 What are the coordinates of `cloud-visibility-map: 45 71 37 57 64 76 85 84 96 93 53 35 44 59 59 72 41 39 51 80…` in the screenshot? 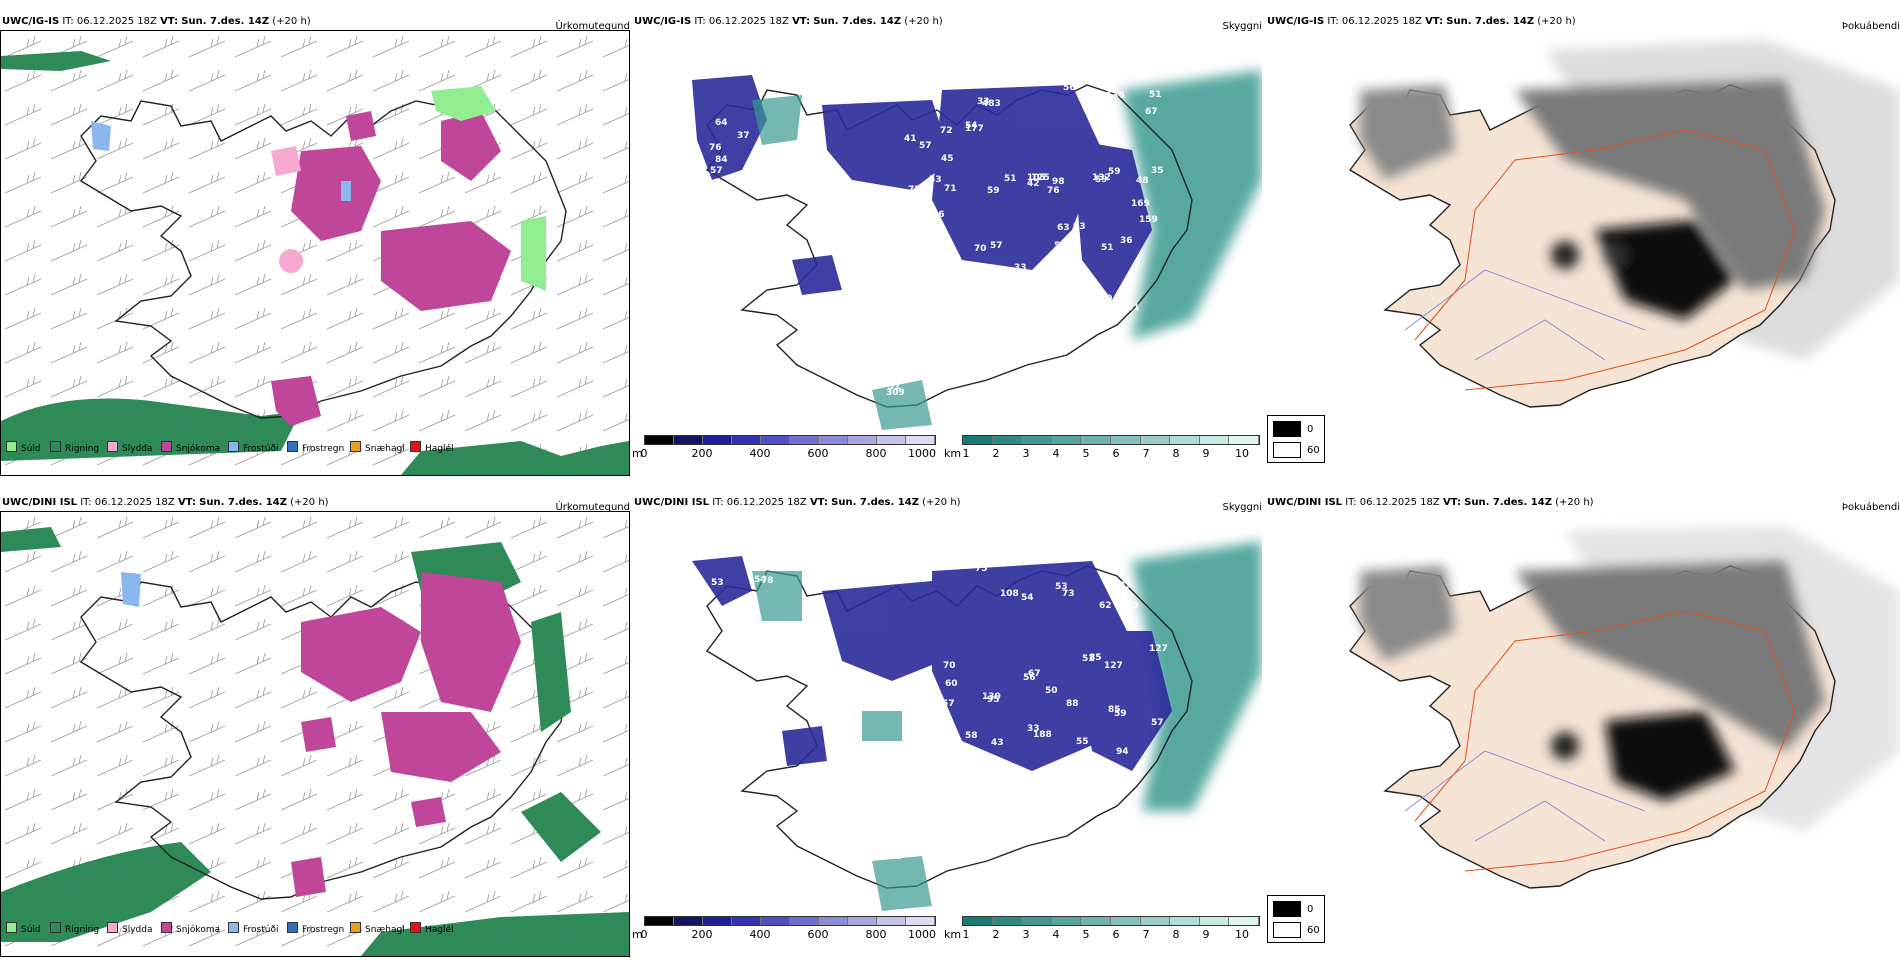 It's located at (947, 237).